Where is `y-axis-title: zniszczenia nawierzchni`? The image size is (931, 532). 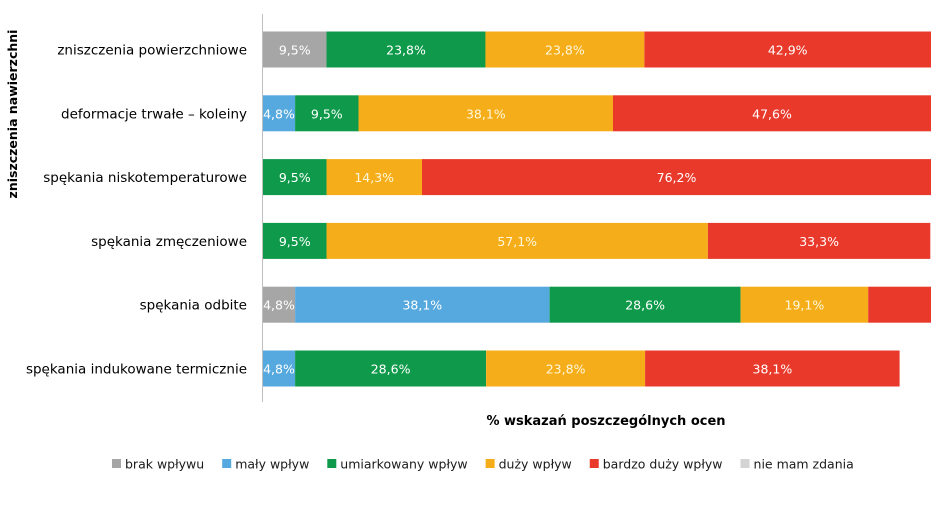 y-axis-title: zniszczenia nawierzchni is located at coordinates (12, 114).